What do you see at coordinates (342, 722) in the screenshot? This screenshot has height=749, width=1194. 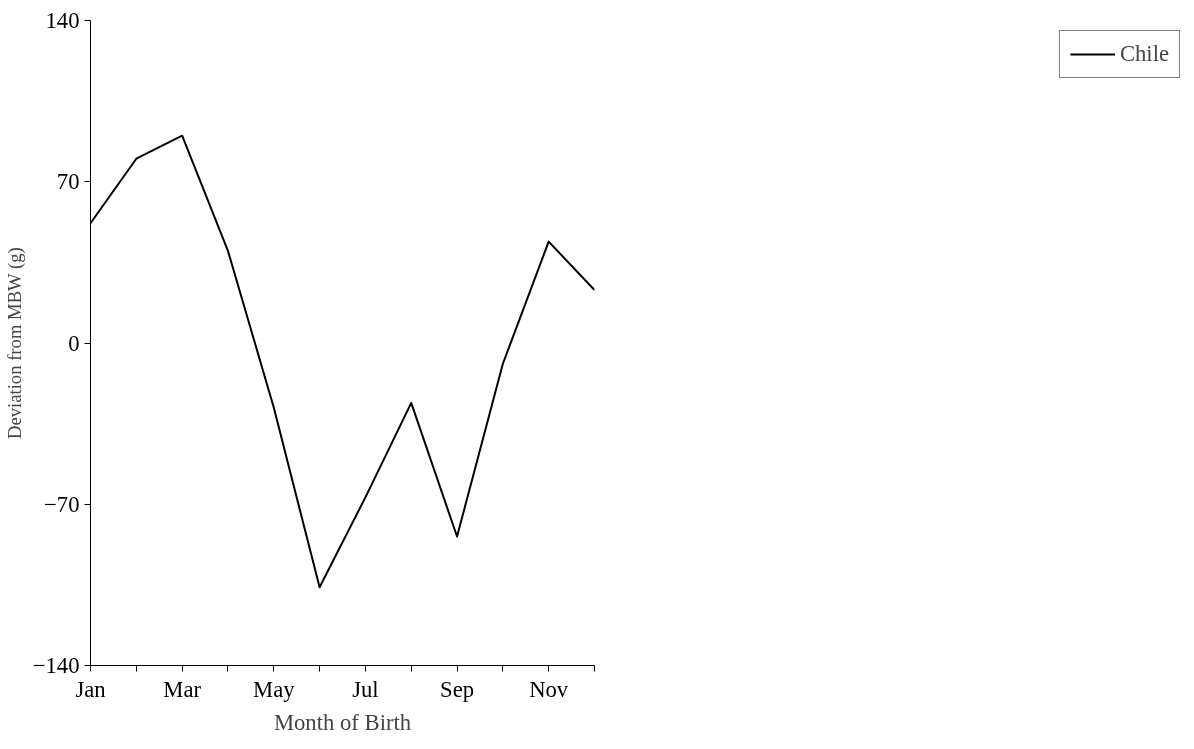 I see `x-axis-title: Month of Birth` at bounding box center [342, 722].